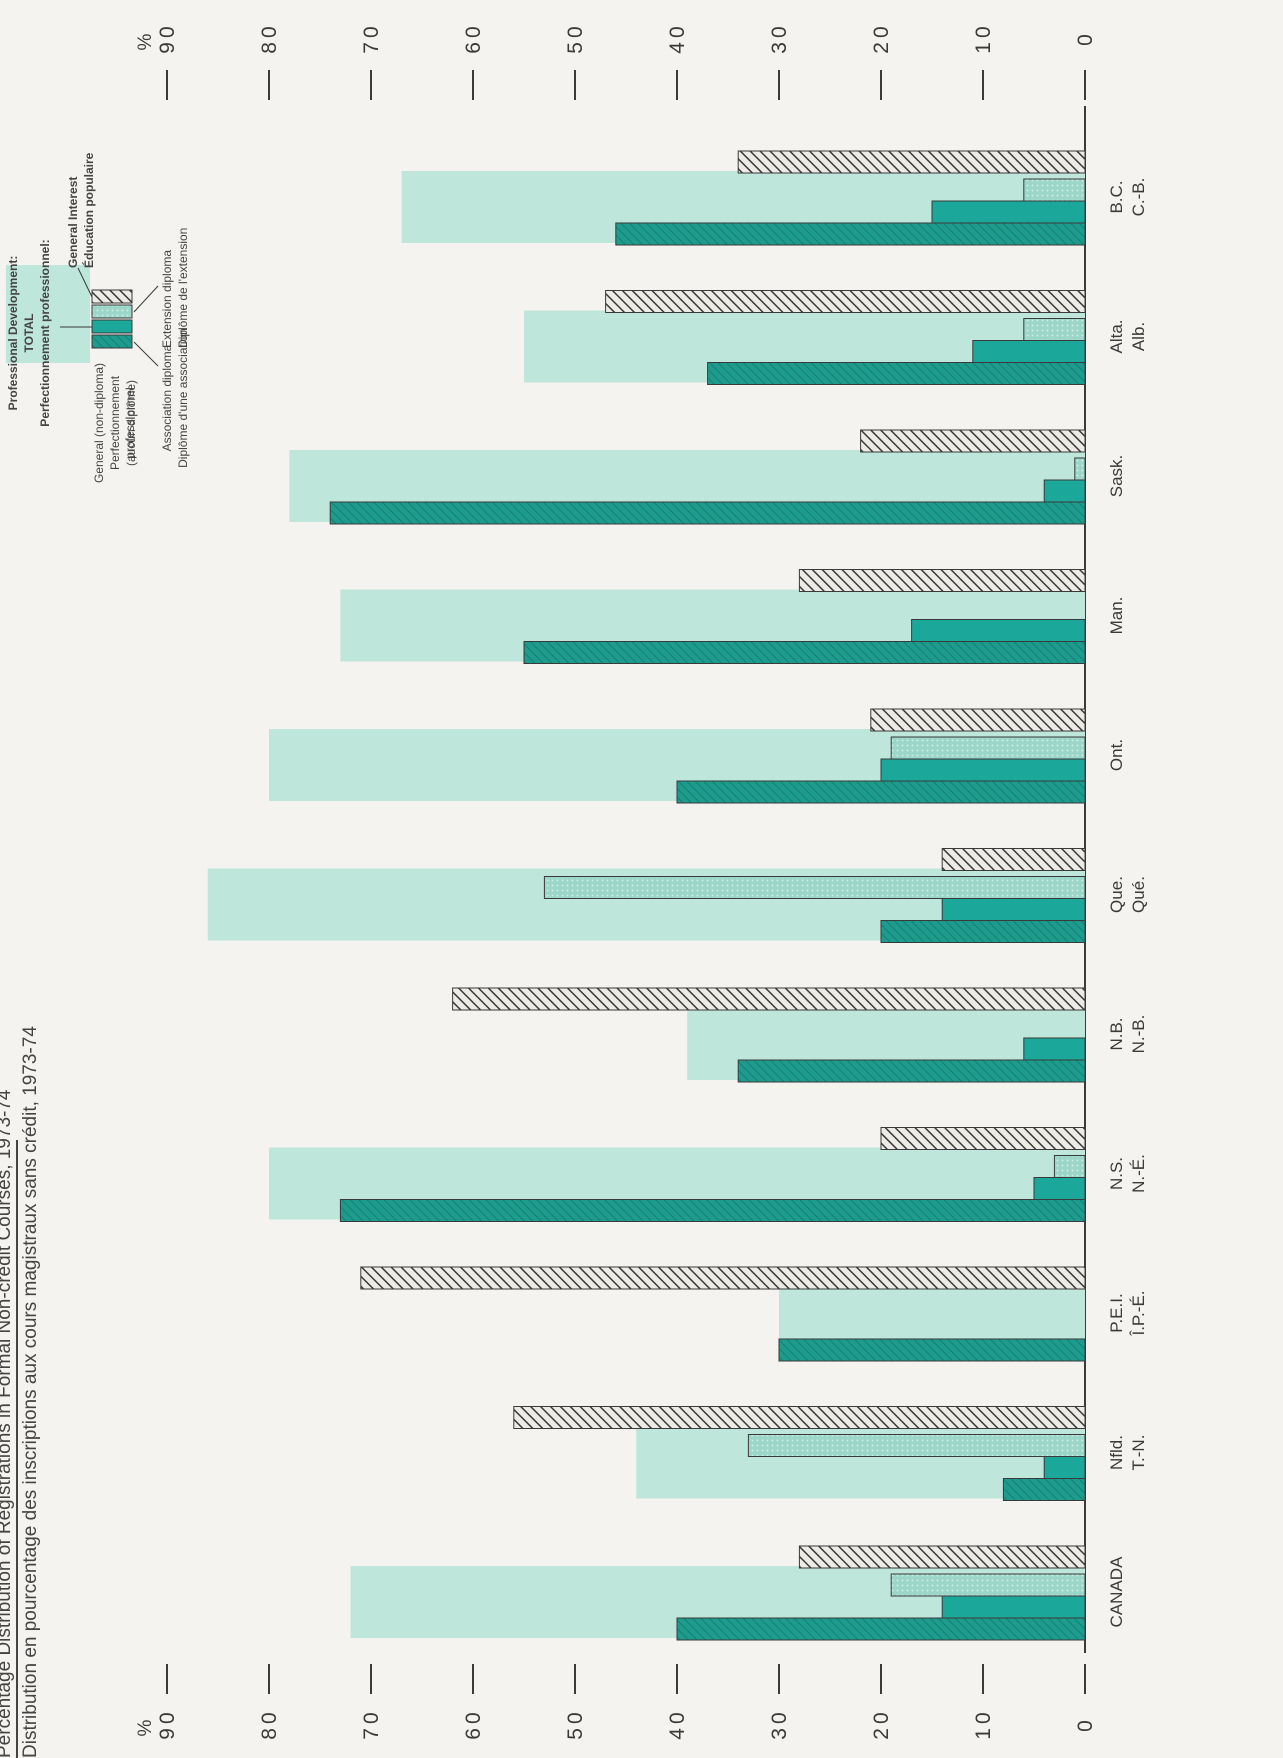  What do you see at coordinates (1138, 894) in the screenshot?
I see `category-label: Qué.` at bounding box center [1138, 894].